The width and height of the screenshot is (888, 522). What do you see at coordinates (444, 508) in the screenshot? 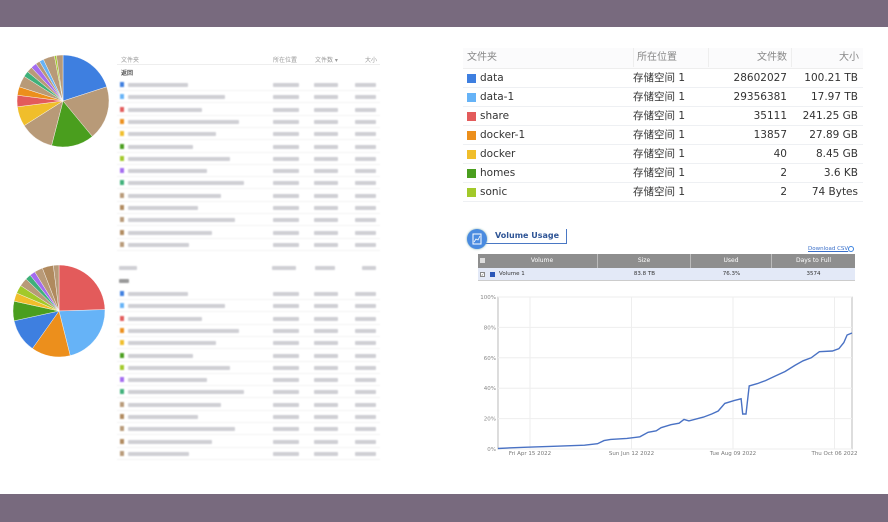
I see `bottom-frame-bar` at bounding box center [444, 508].